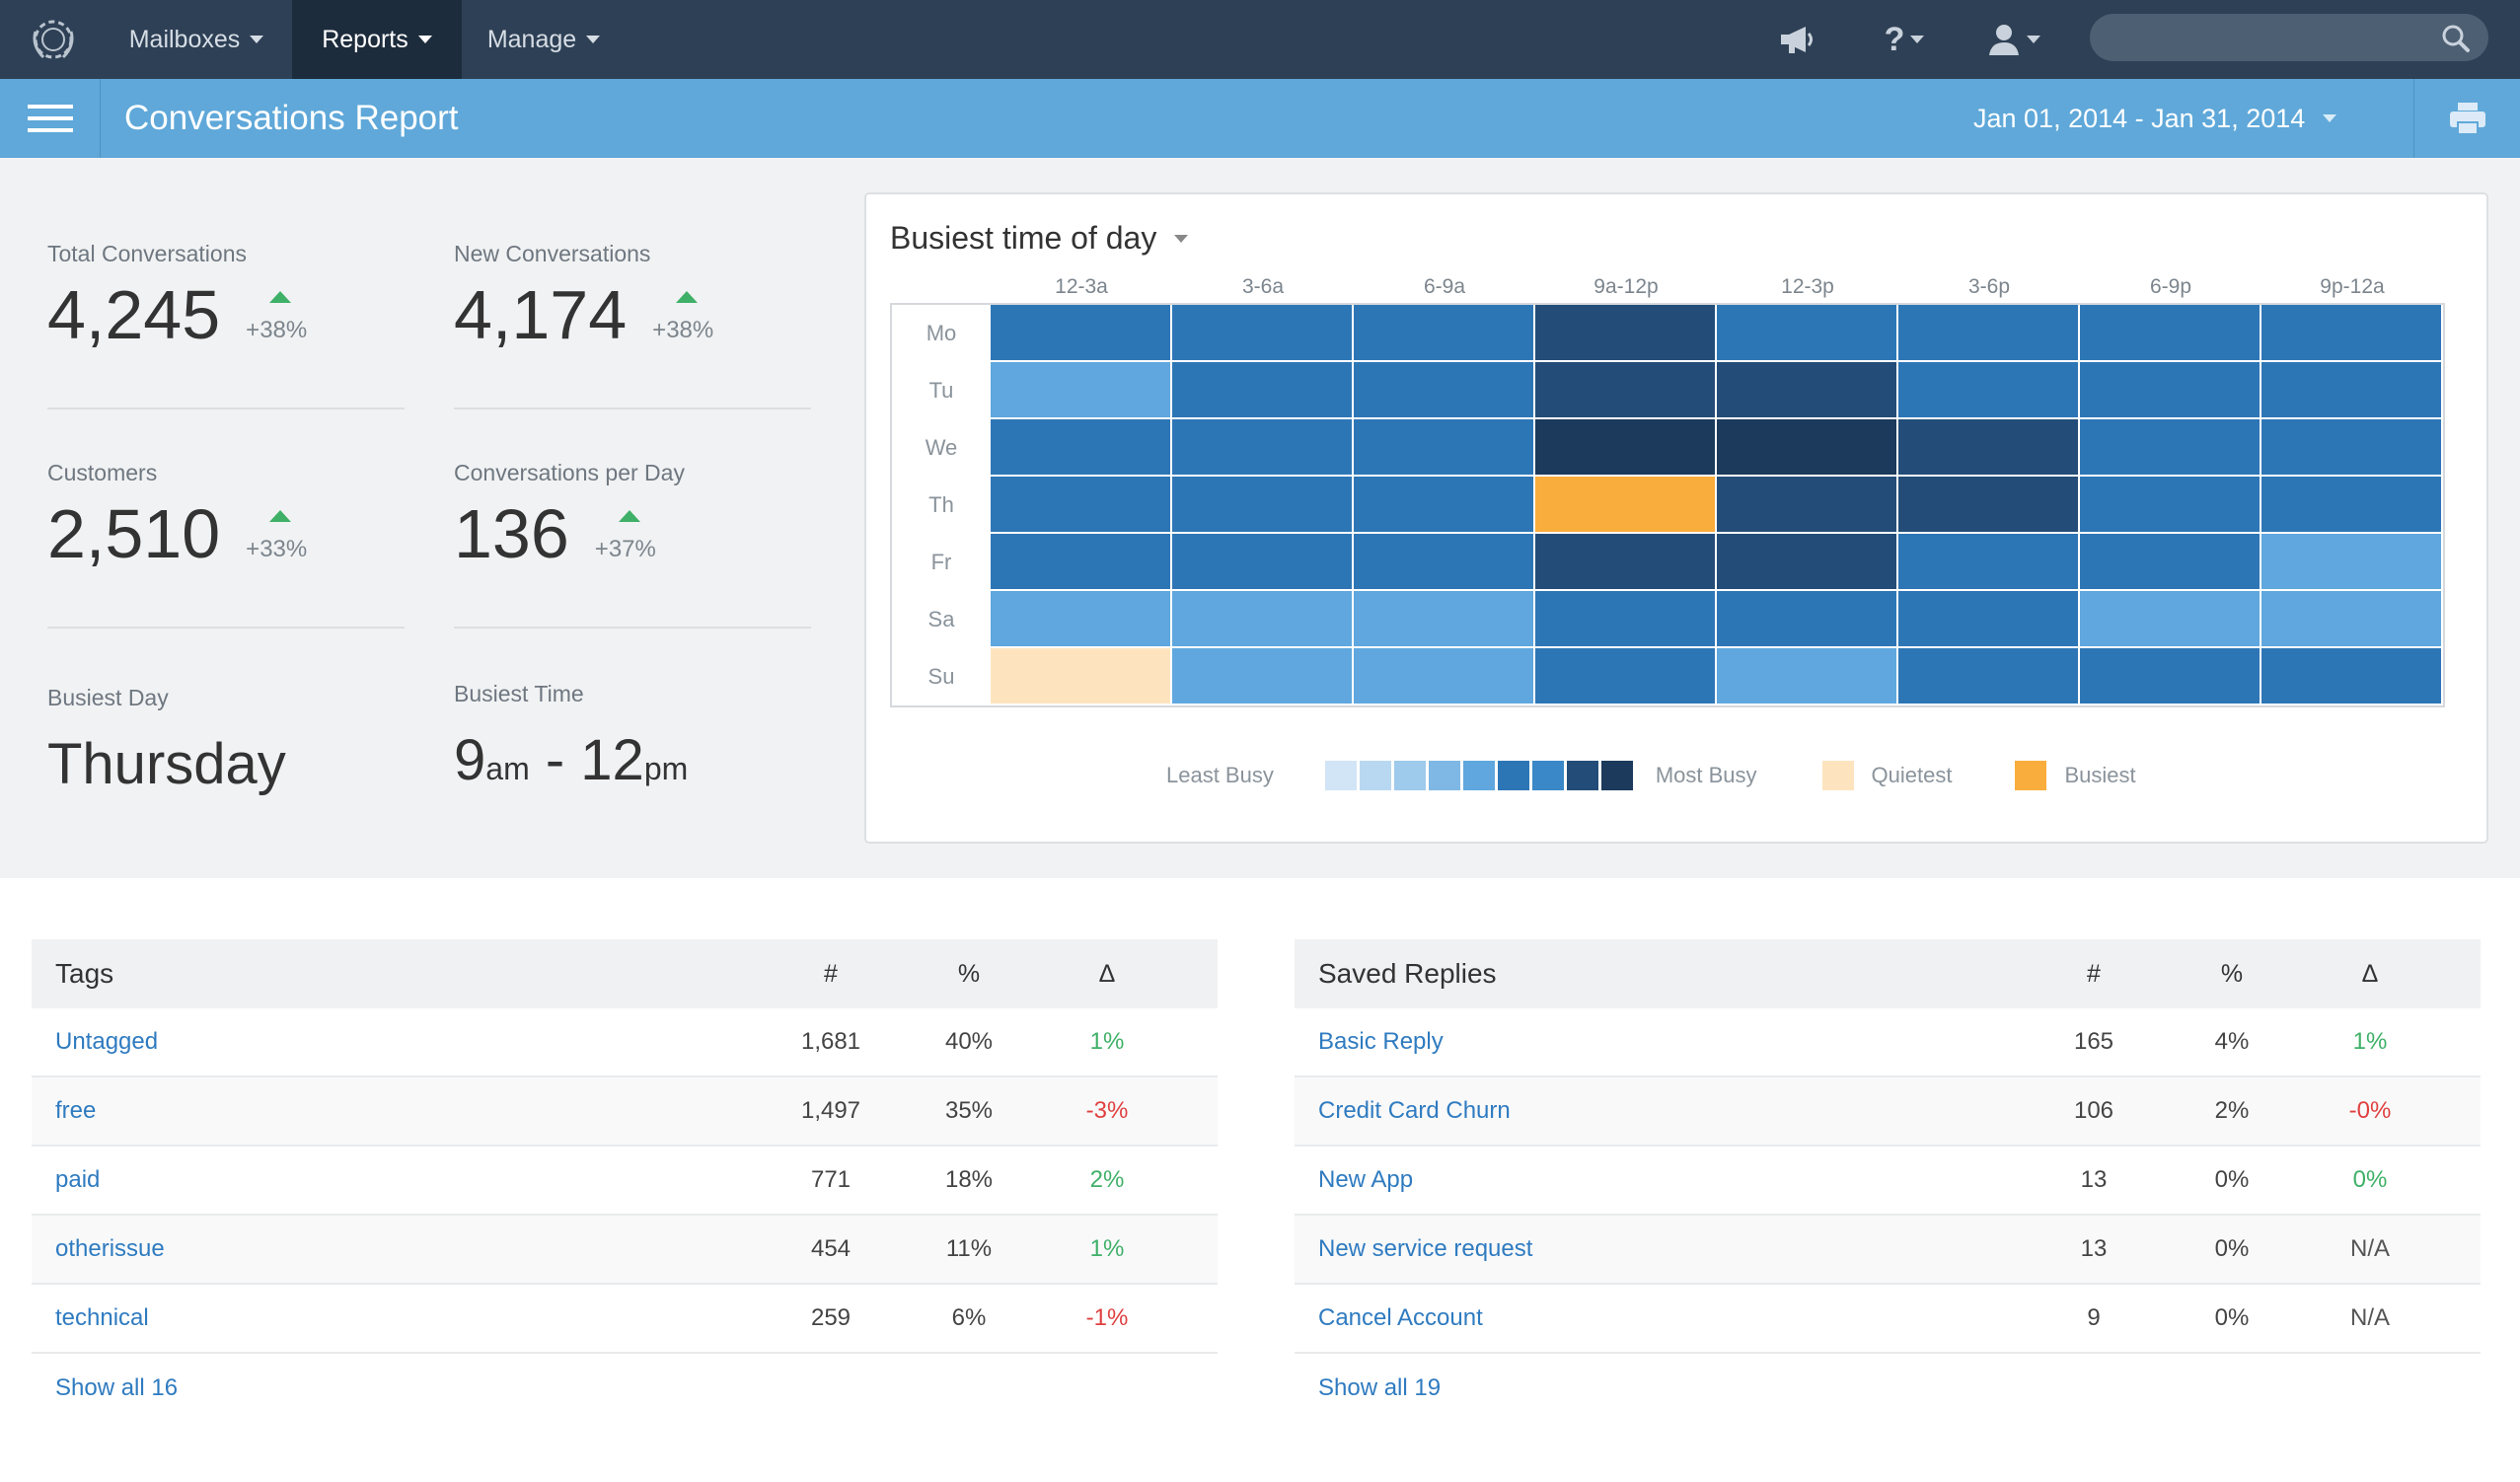  What do you see at coordinates (2139, 118) in the screenshot?
I see `date-range-label: Jan 01, 2014 - Jan 31, 2014` at bounding box center [2139, 118].